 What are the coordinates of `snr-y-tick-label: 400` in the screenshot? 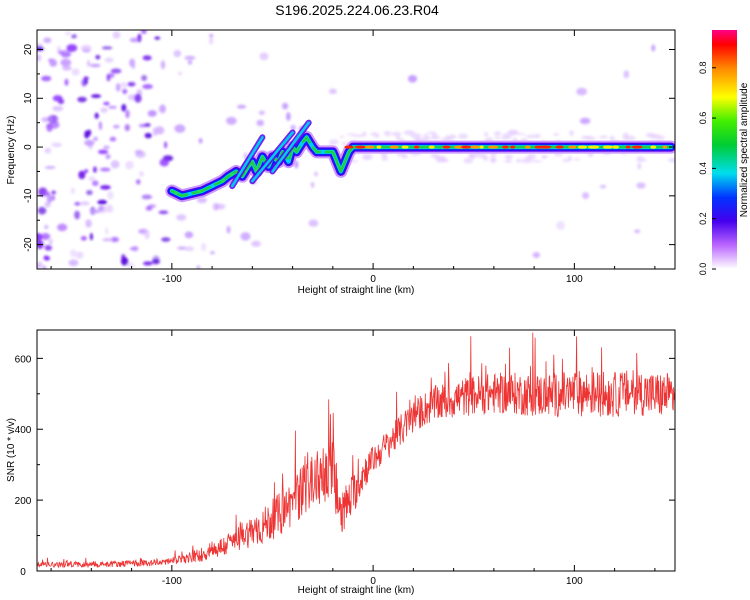 It's located at (23, 430).